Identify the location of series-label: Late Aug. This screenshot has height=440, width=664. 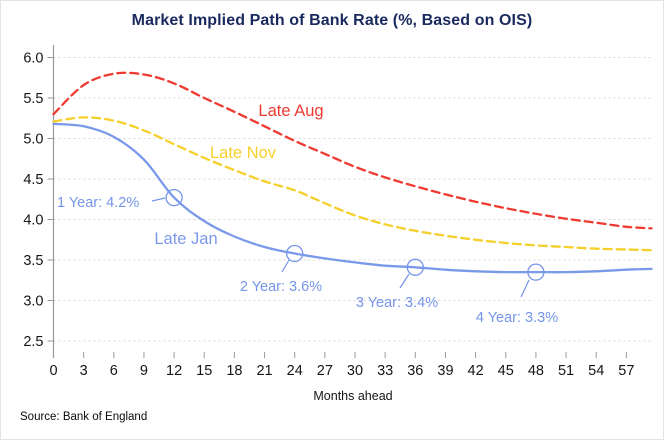
(290, 111).